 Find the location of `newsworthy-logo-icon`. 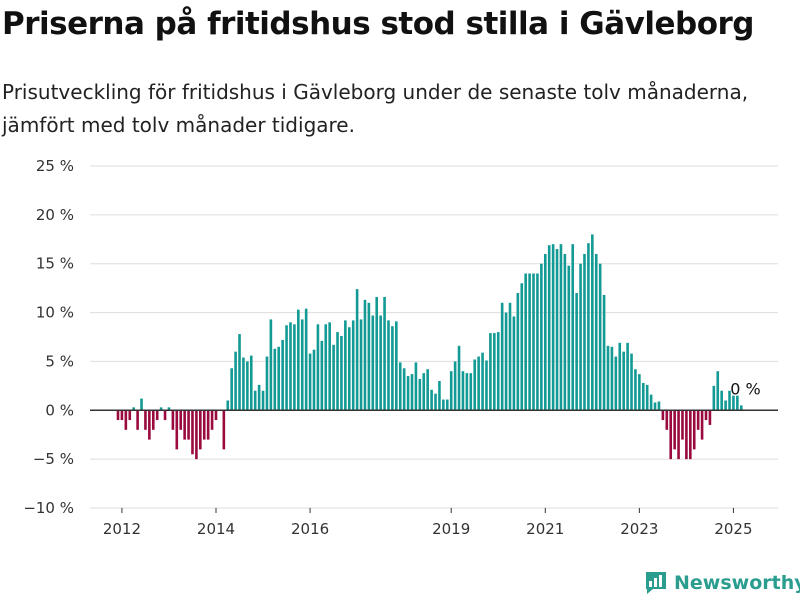

newsworthy-logo-icon is located at coordinates (656, 583).